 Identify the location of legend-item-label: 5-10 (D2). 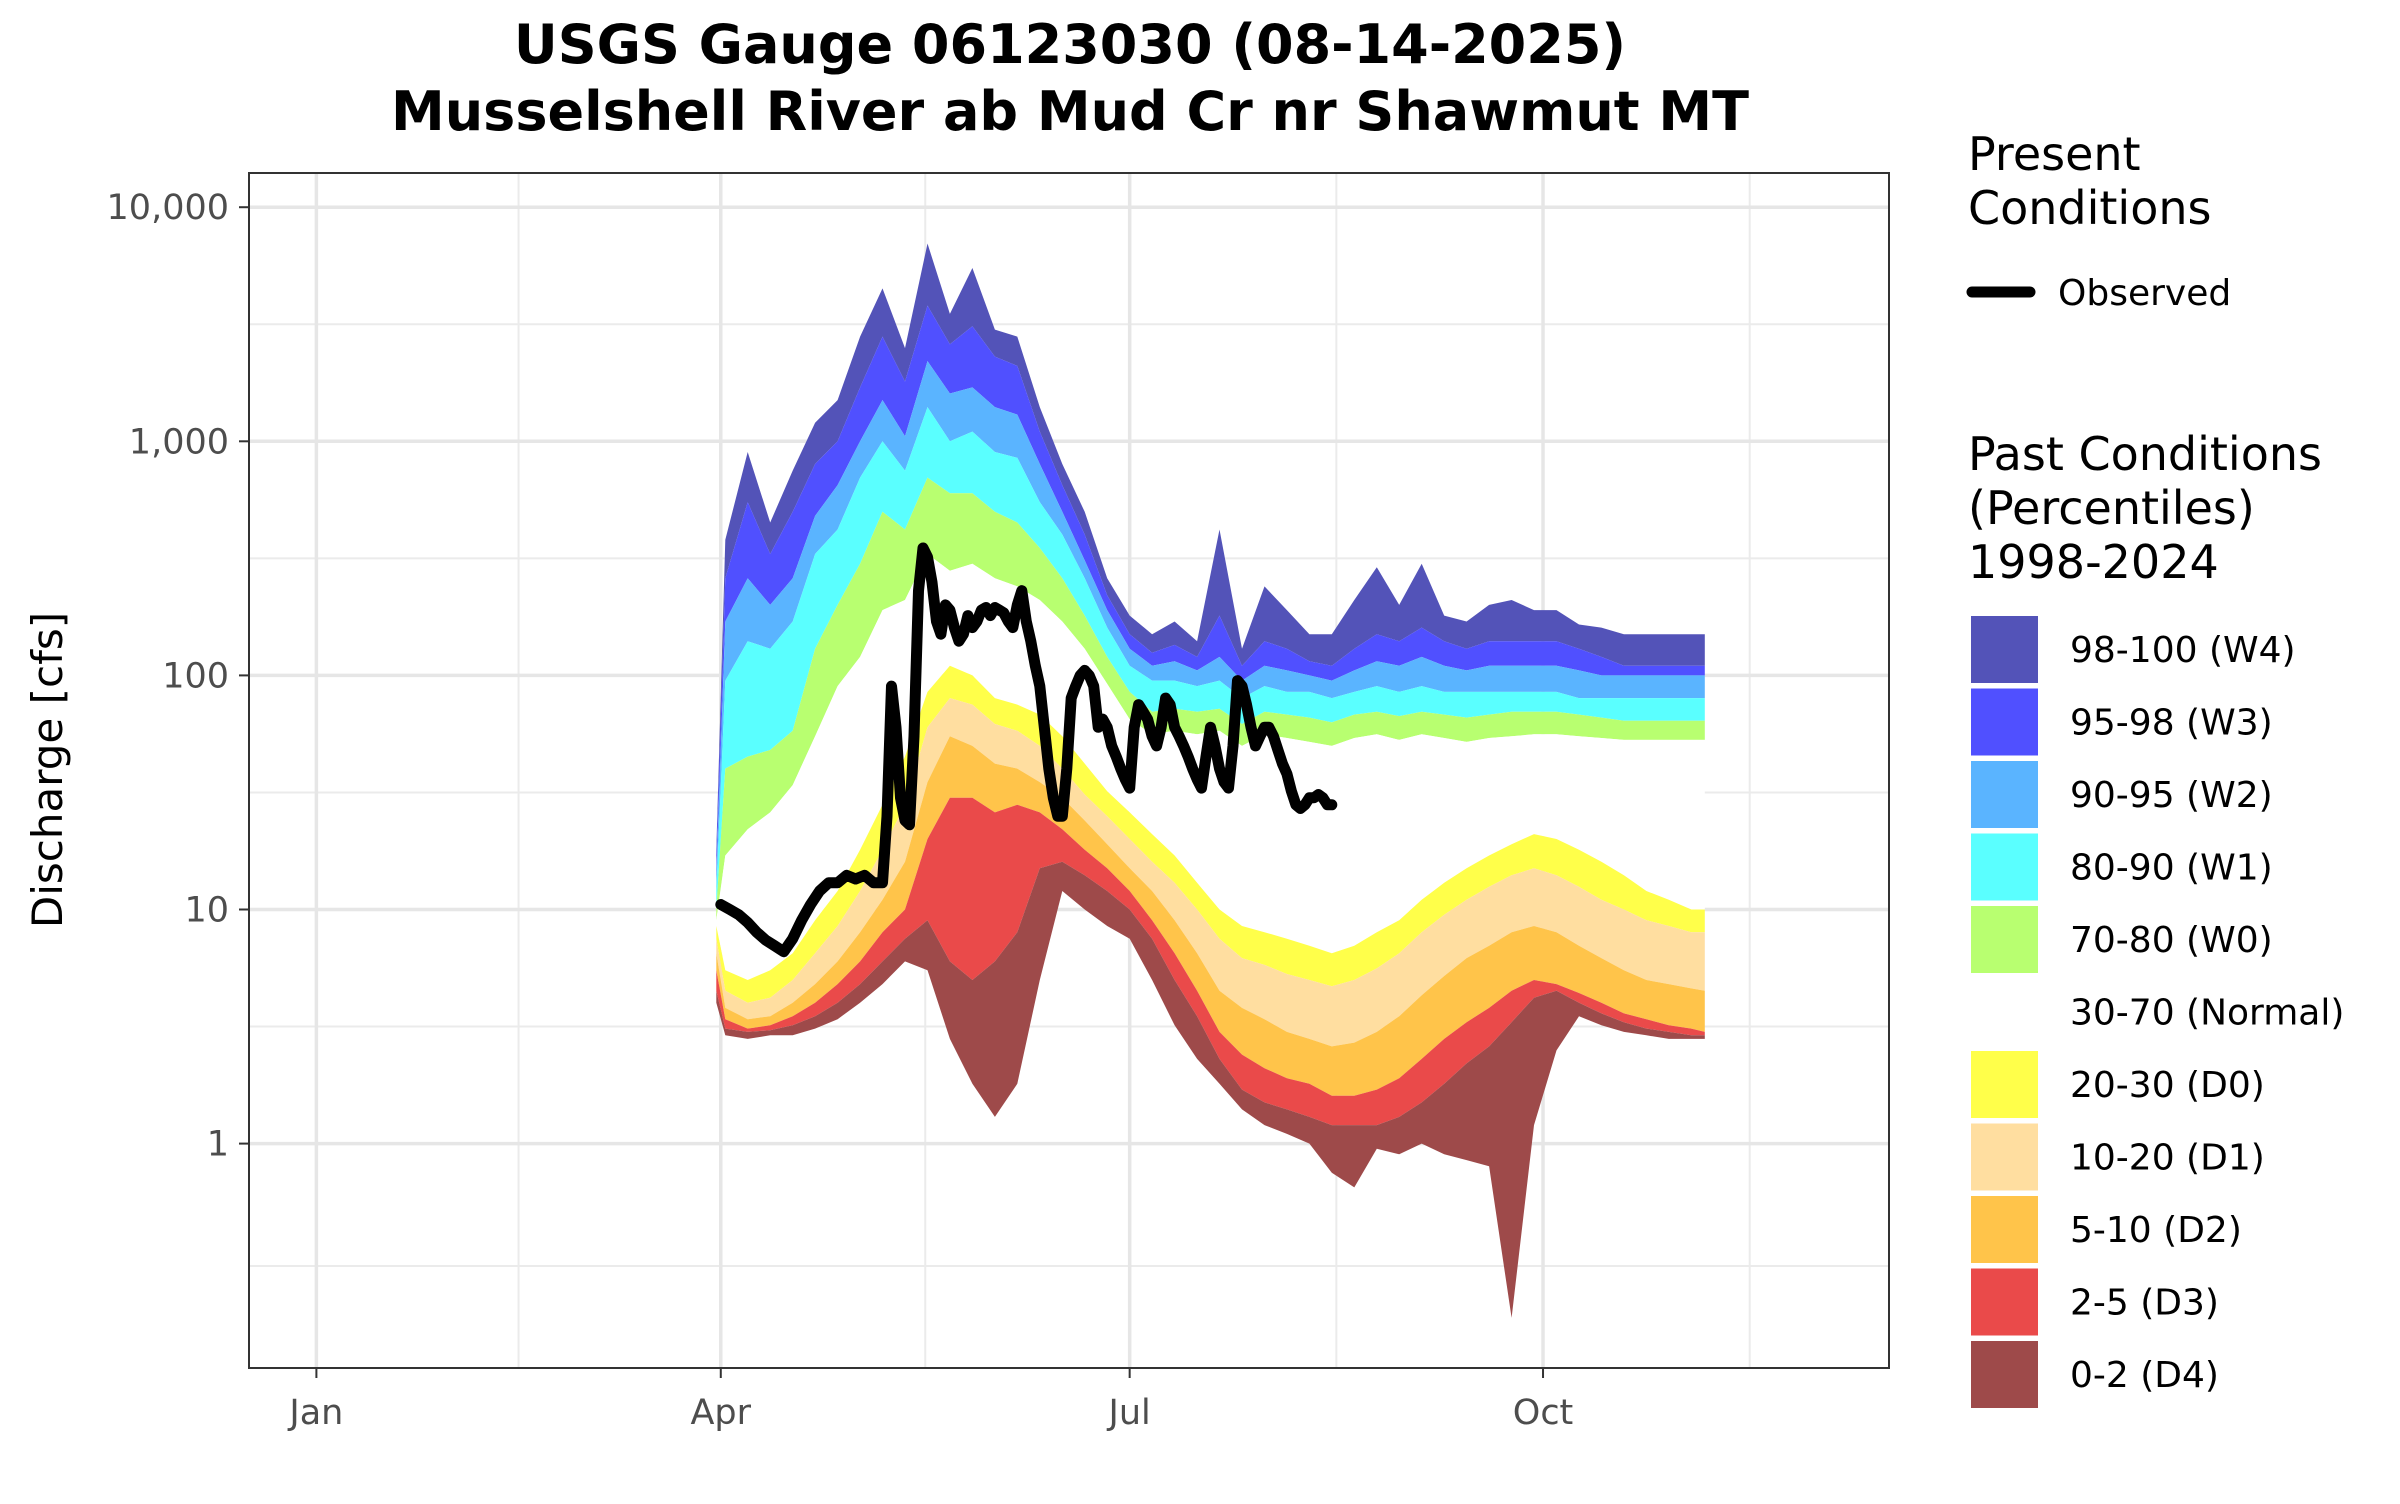
(2156, 1230).